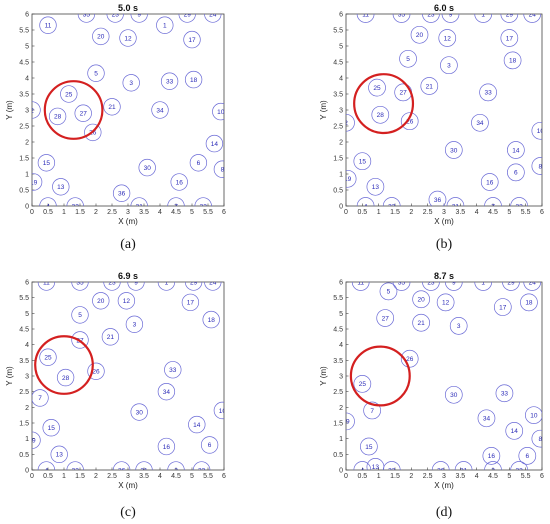  I want to click on pedestrian-label: 33, so click(488, 93).